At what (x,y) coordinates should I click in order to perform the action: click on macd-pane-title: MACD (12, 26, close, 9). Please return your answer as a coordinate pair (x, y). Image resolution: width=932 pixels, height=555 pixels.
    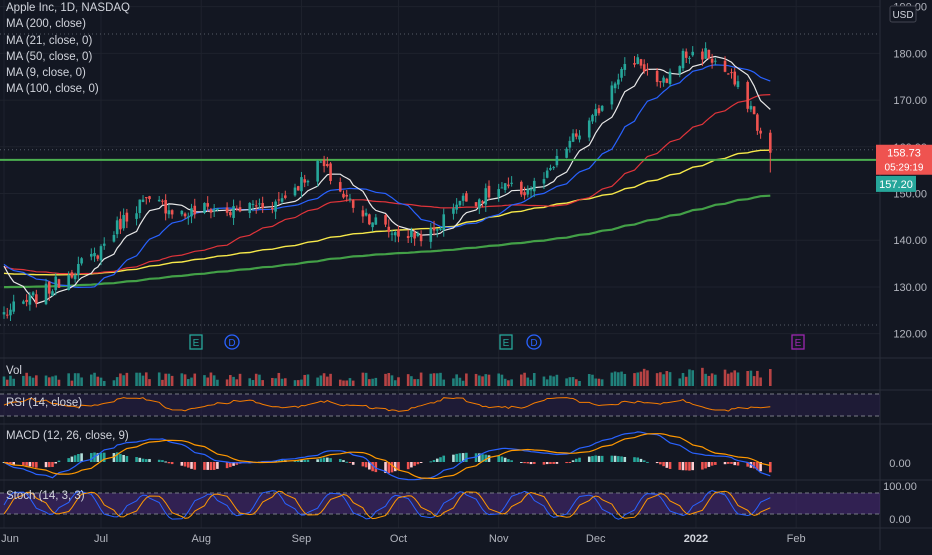
    Looking at the image, I should click on (67, 436).